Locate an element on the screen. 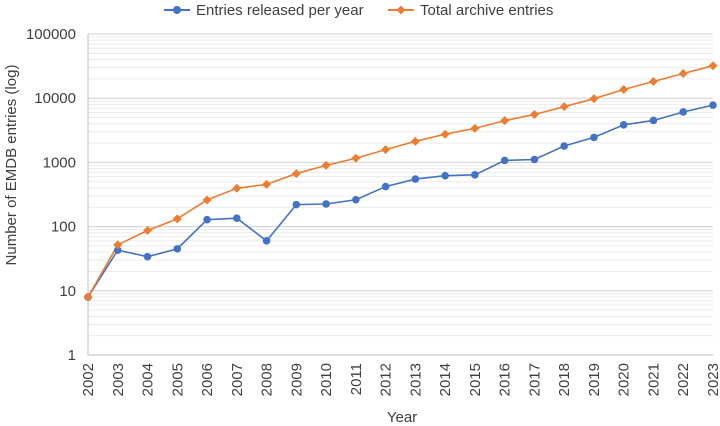 Image resolution: width=720 pixels, height=426 pixels. x-tick-label: 2013 is located at coordinates (415, 379).